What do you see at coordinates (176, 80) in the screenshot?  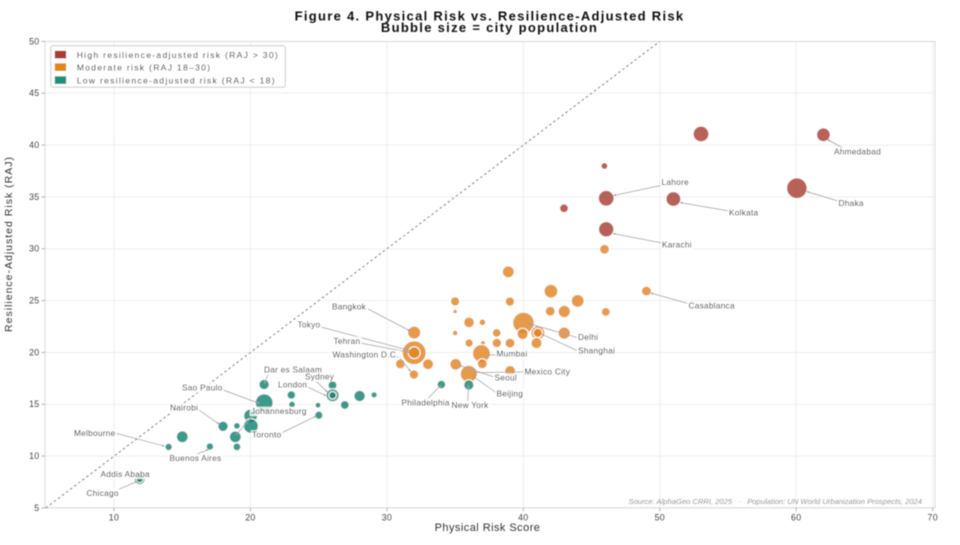 I see `svg-text:Low resilience-adjusted risk (: Low resilience-adjusted risk (RAJ < 18)` at bounding box center [176, 80].